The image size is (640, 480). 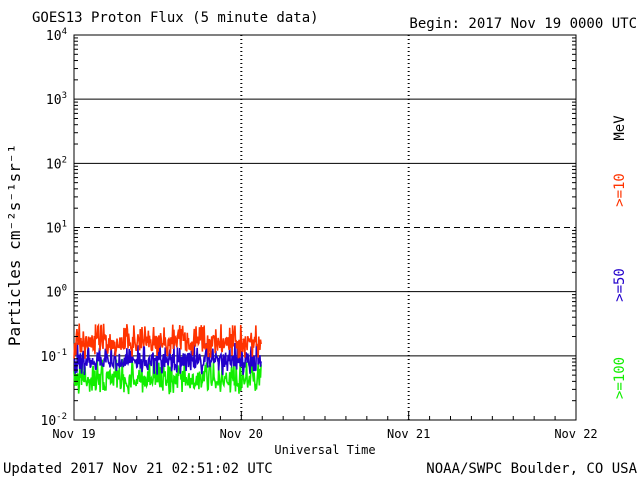 I want to click on x-tick-label: Nov 19, so click(x=73, y=434).